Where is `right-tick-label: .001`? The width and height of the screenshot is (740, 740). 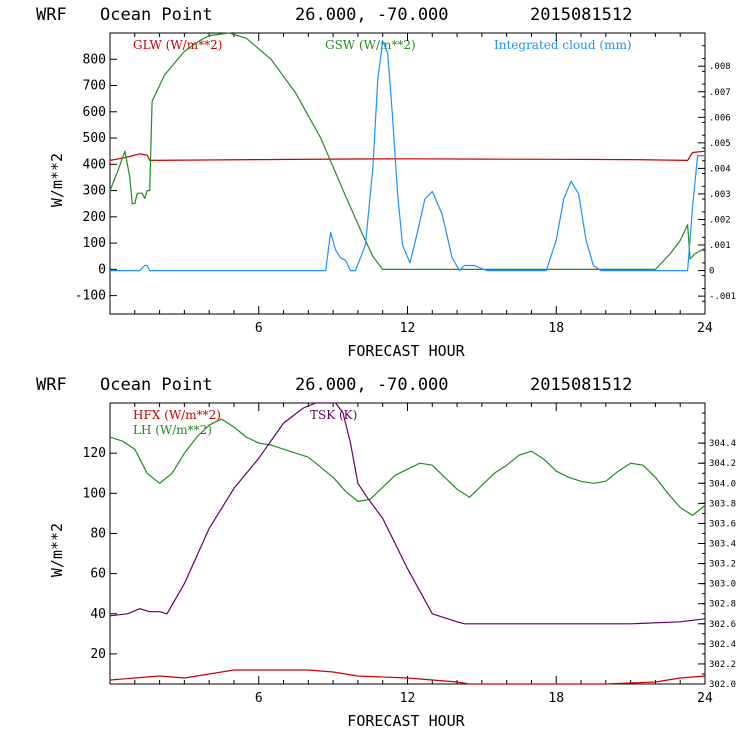
right-tick-label: .001 is located at coordinates (720, 246).